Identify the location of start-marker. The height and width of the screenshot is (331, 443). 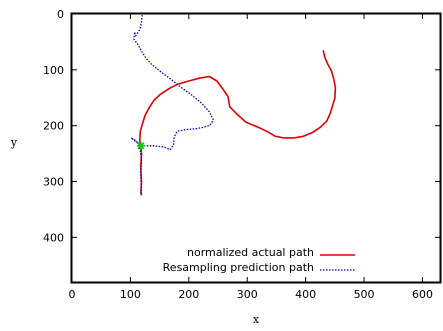
(140, 145).